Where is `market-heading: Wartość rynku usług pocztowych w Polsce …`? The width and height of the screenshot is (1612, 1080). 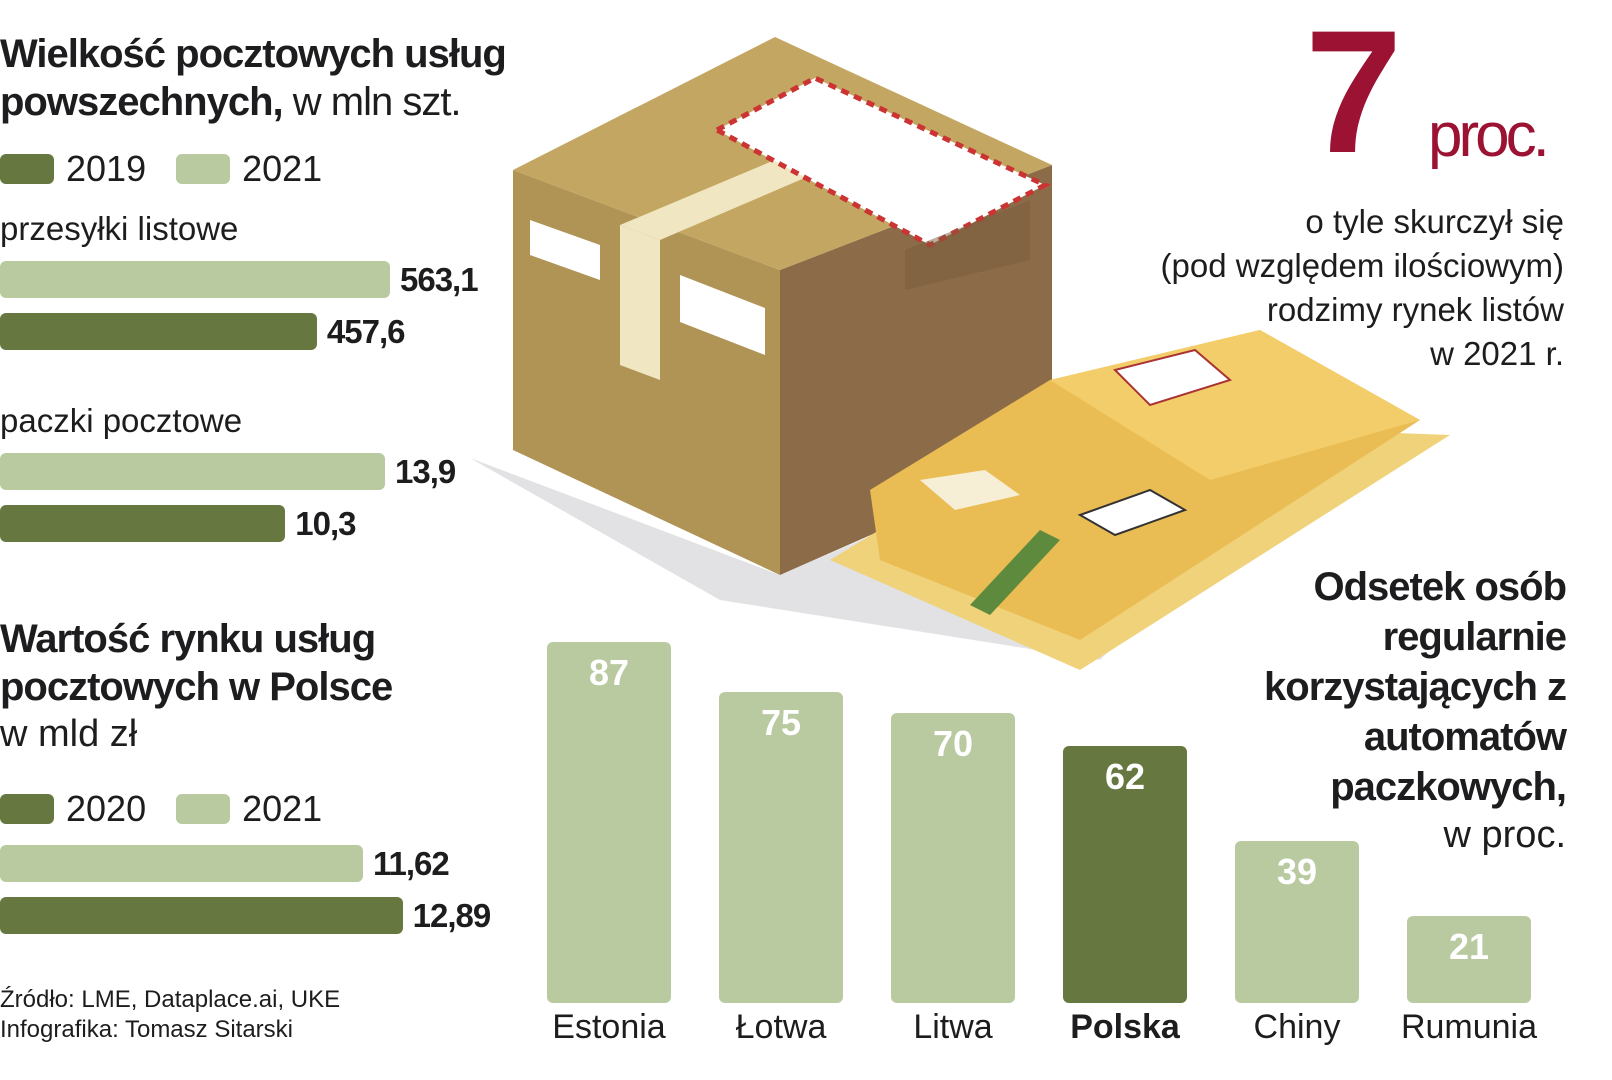
market-heading: Wartość rynku usług pocztowych w Polsce … is located at coordinates (240, 686).